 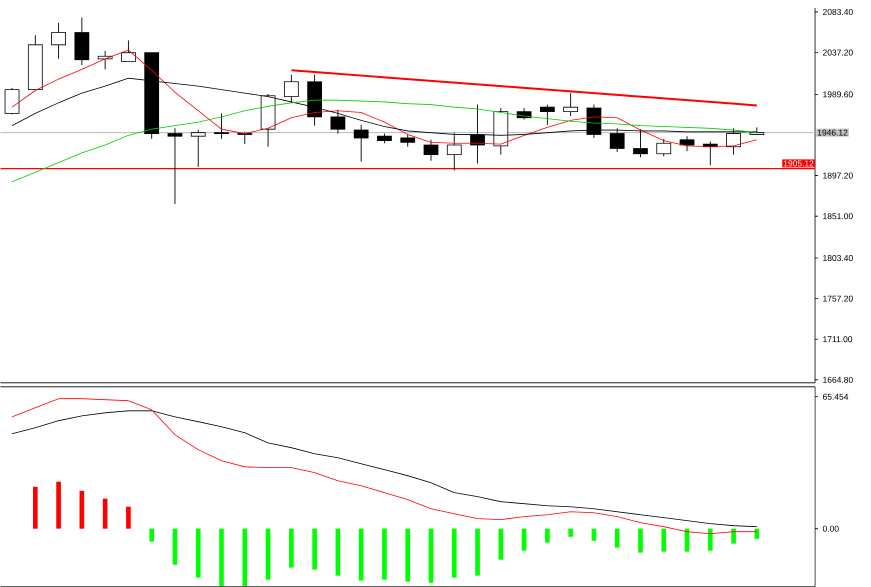 I want to click on ref-line-label: 1905.12, so click(x=799, y=163).